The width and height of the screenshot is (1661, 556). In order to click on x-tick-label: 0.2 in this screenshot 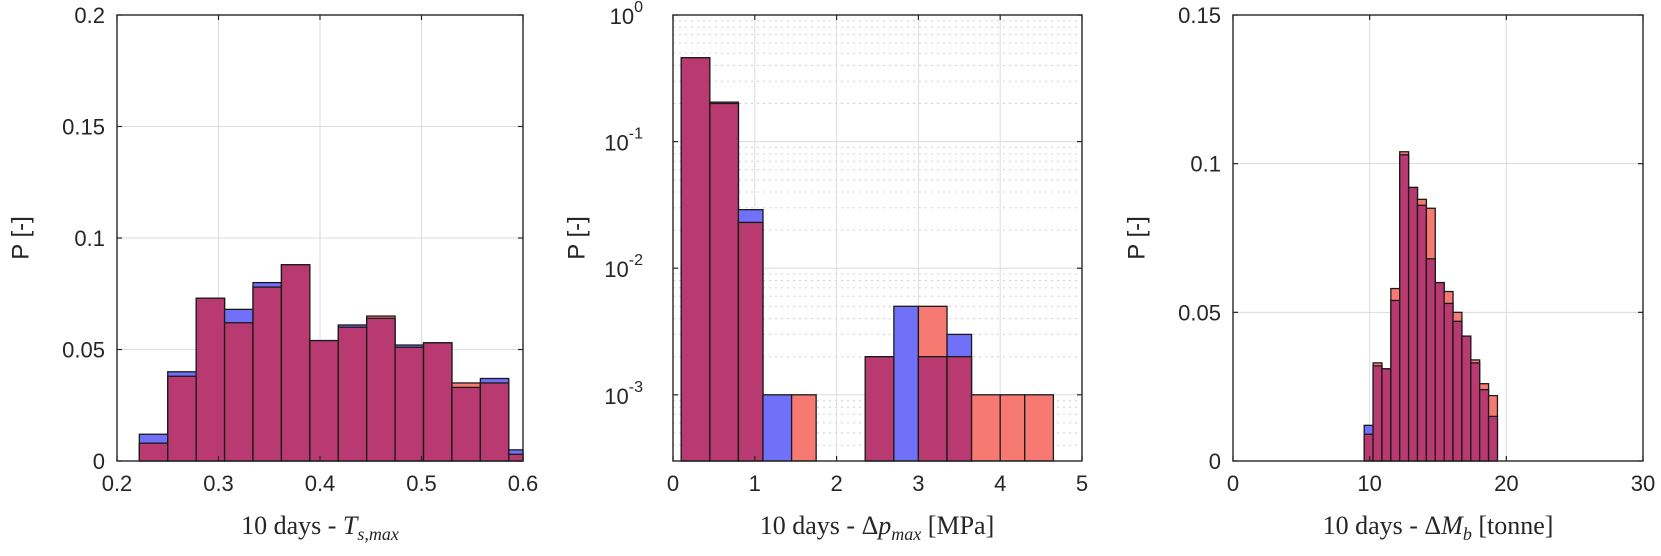, I will do `click(117, 483)`.